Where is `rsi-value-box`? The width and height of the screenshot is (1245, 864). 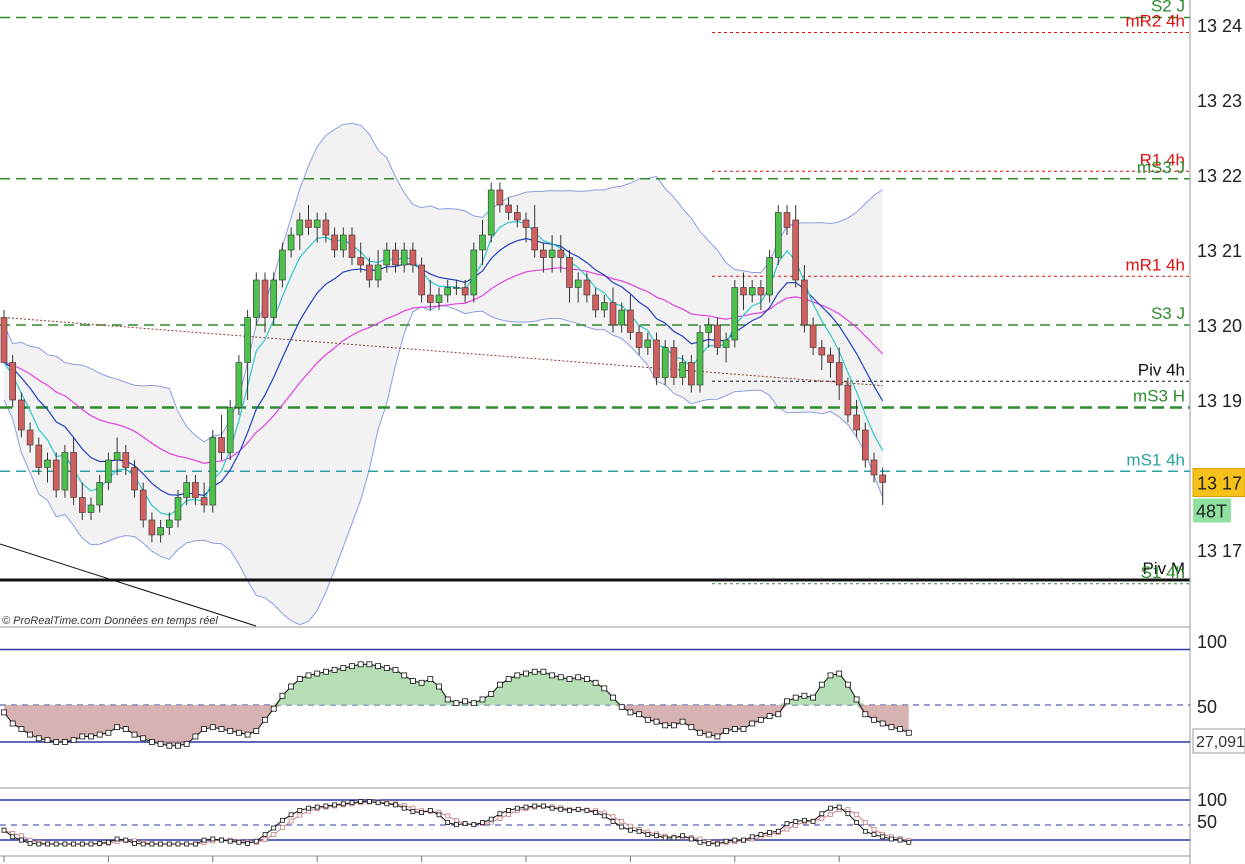 rsi-value-box is located at coordinates (1218, 741).